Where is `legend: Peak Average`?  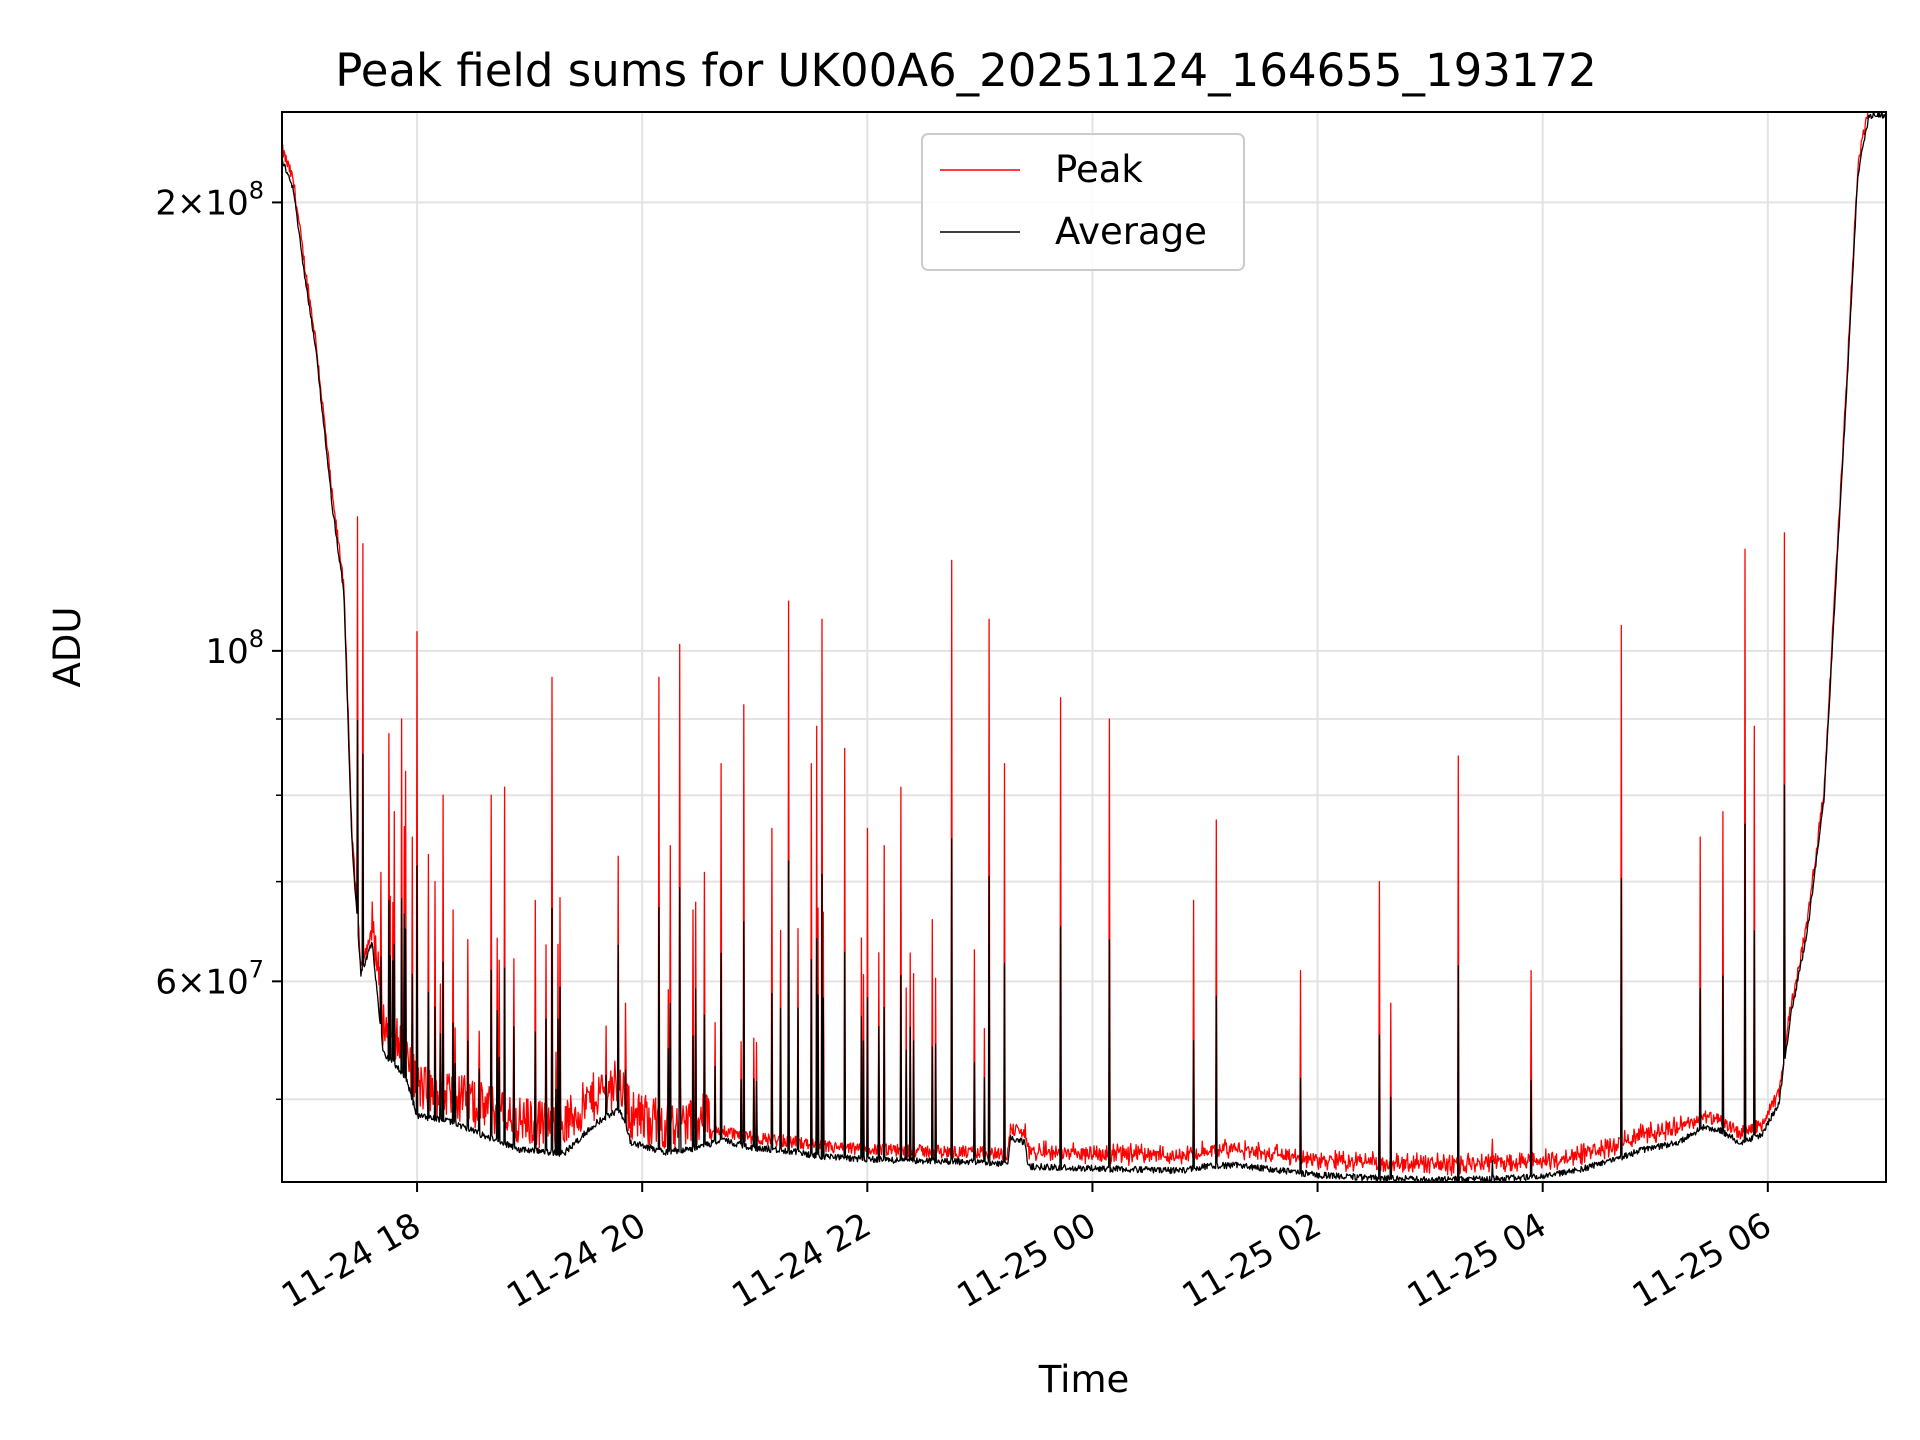
legend: Peak Average is located at coordinates (1083, 202).